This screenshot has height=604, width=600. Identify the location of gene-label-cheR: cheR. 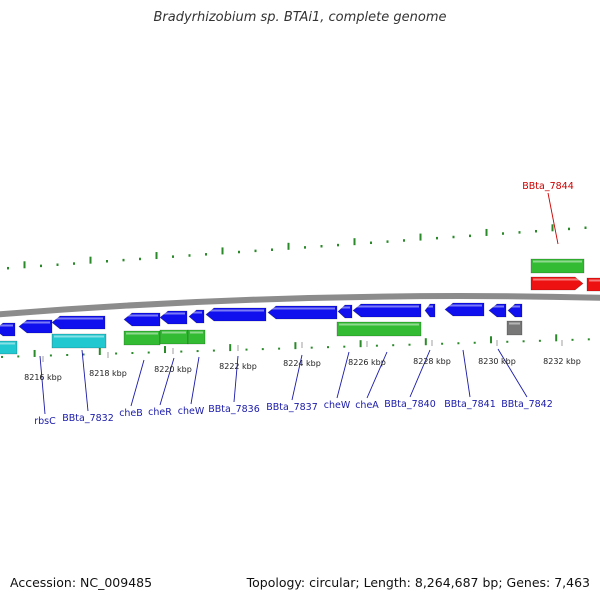
(160, 412).